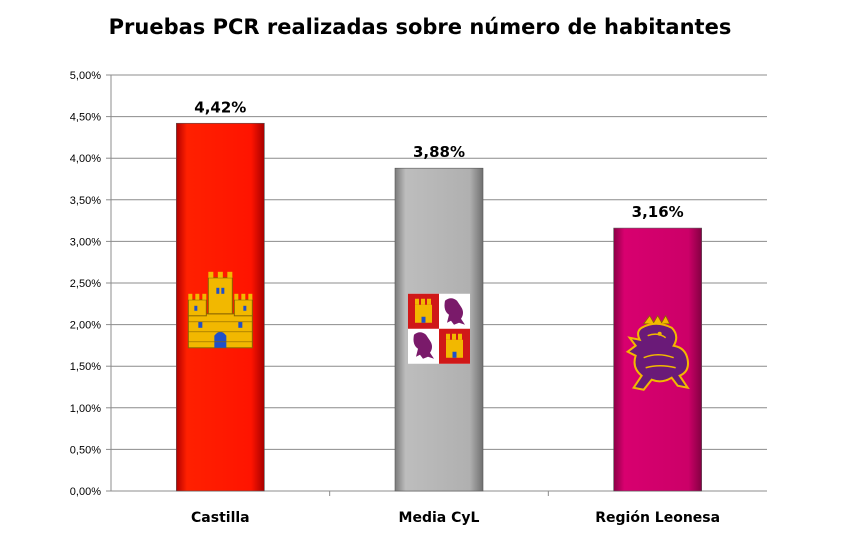 This screenshot has width=853, height=544. I want to click on category-label: Región Leonesa, so click(657, 518).